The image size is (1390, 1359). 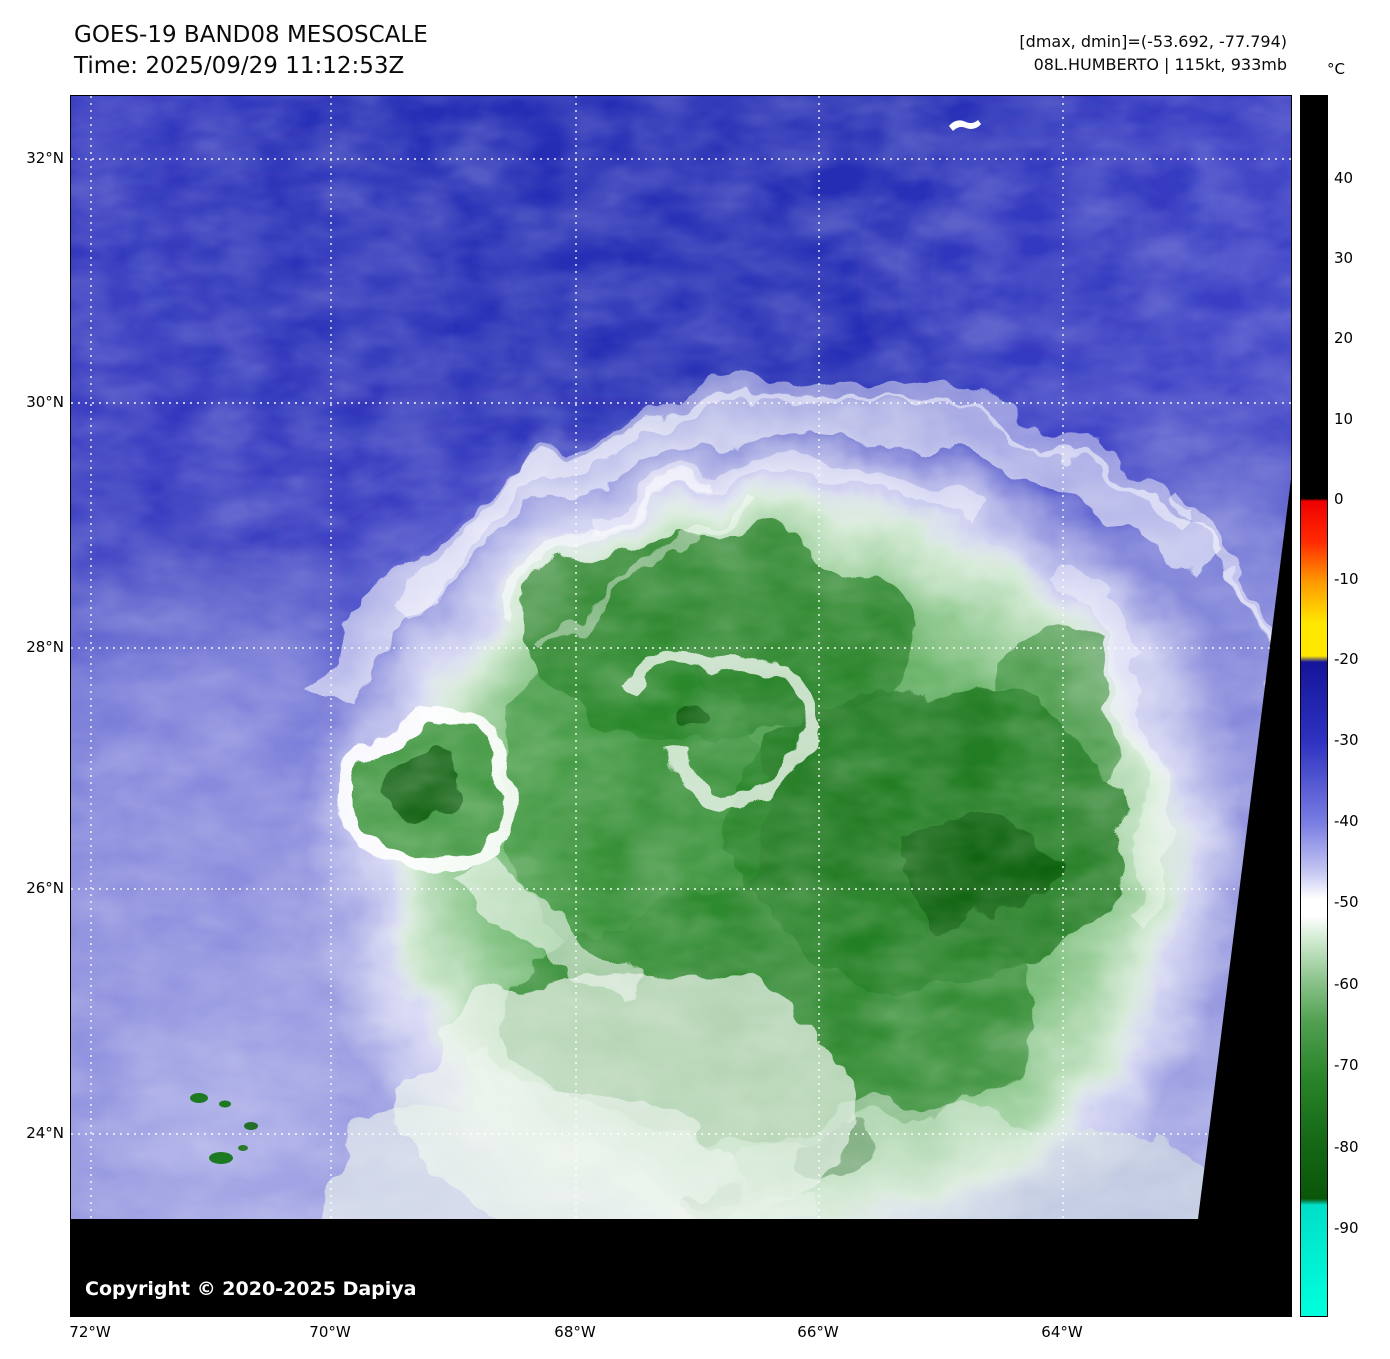 What do you see at coordinates (1346, 821) in the screenshot?
I see `colorbar-tick-label: -40` at bounding box center [1346, 821].